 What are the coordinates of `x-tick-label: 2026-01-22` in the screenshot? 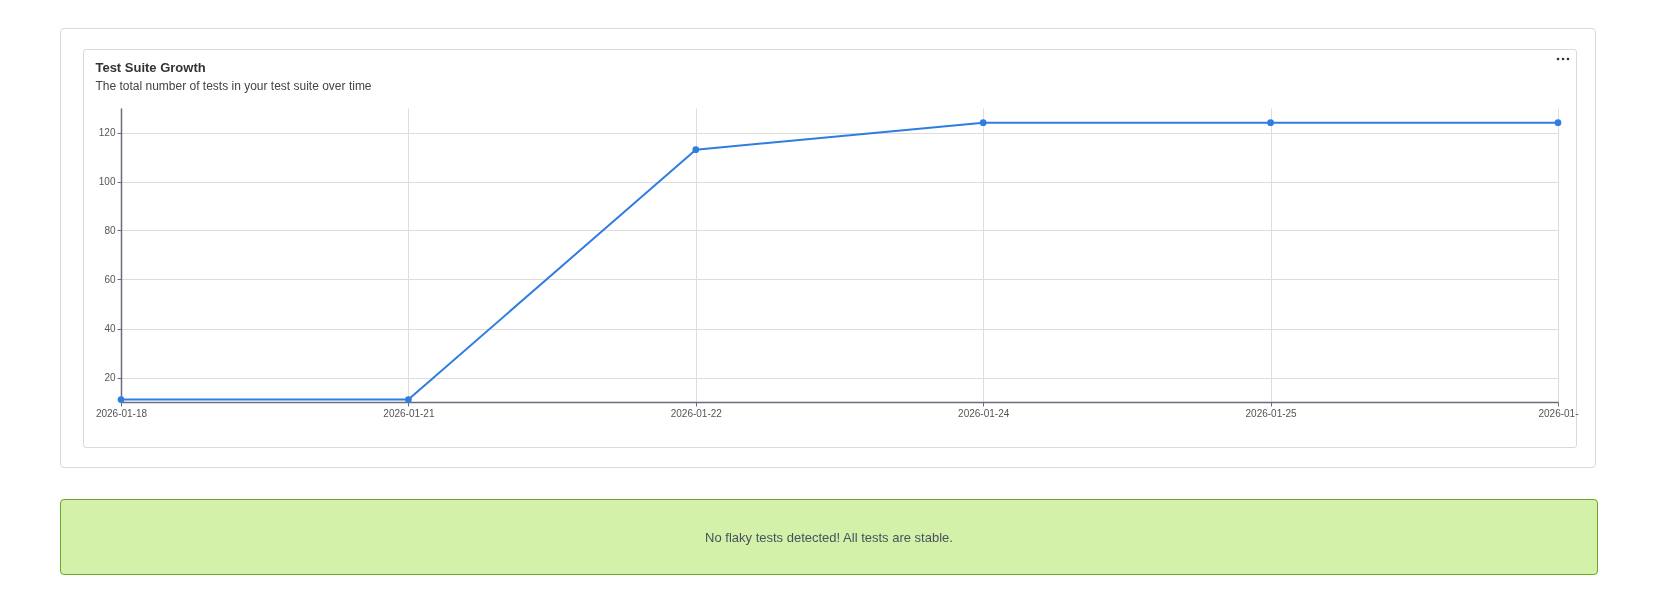 It's located at (696, 413).